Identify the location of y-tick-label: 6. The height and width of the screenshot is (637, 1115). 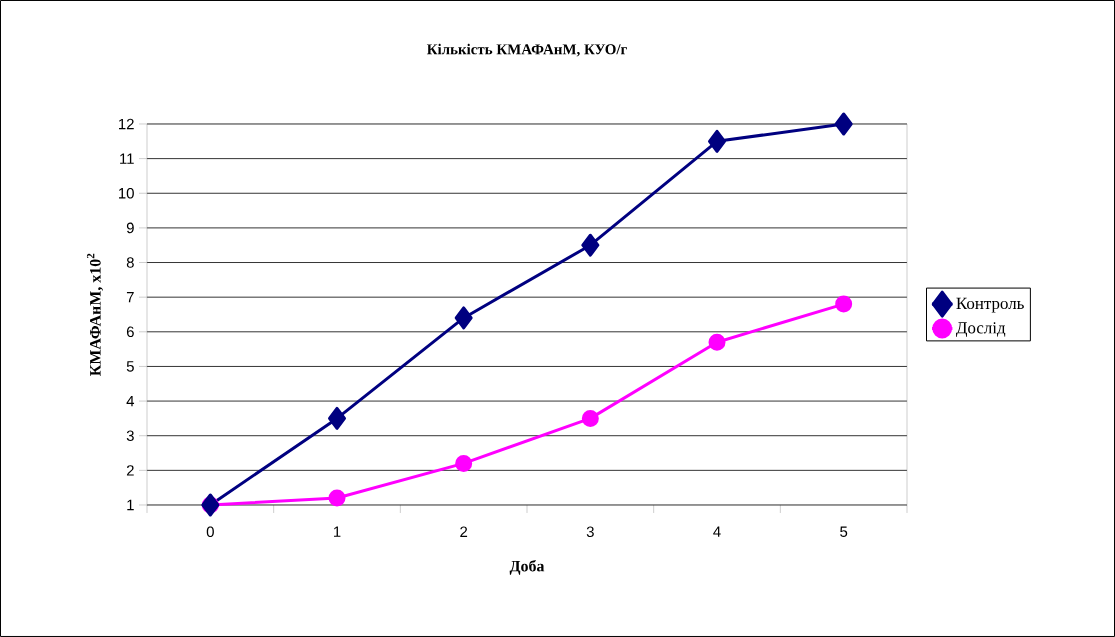
(130, 332).